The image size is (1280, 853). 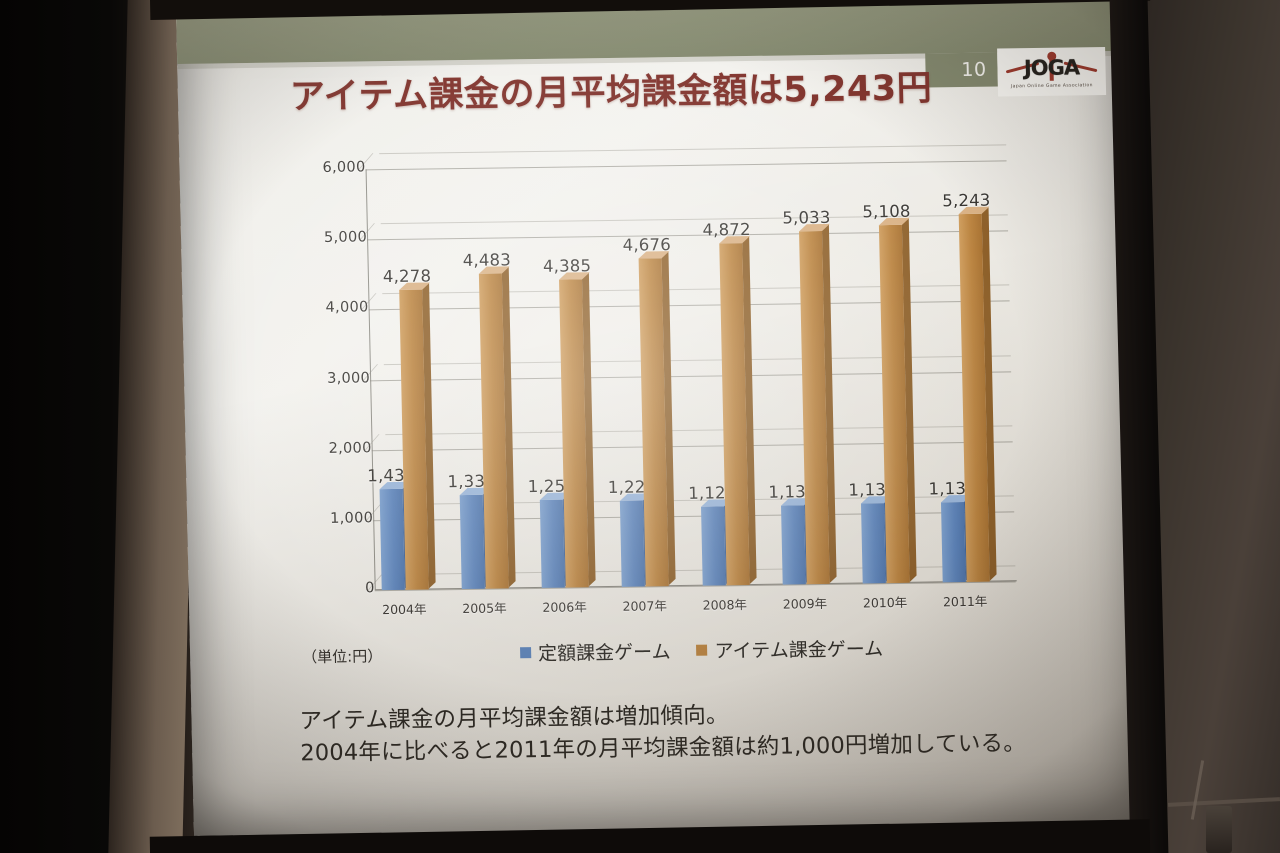 I want to click on chart-legend: 定額課金ゲーム アイテム課金ゲーム, so click(x=702, y=650).